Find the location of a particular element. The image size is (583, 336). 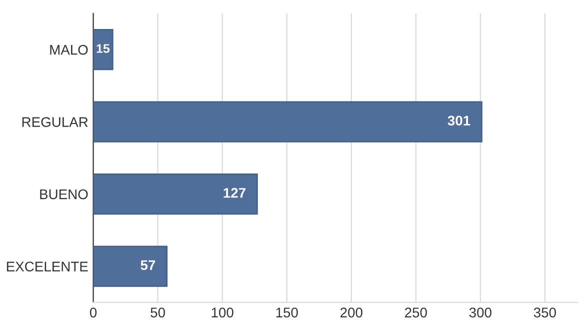

data-label: 15 is located at coordinates (103, 48).